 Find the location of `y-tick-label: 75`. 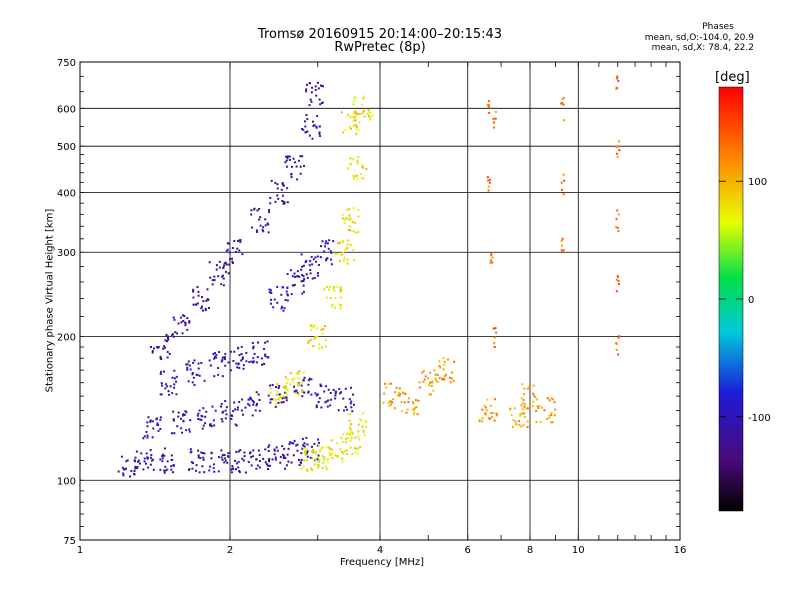

y-tick-label: 75 is located at coordinates (69, 541).